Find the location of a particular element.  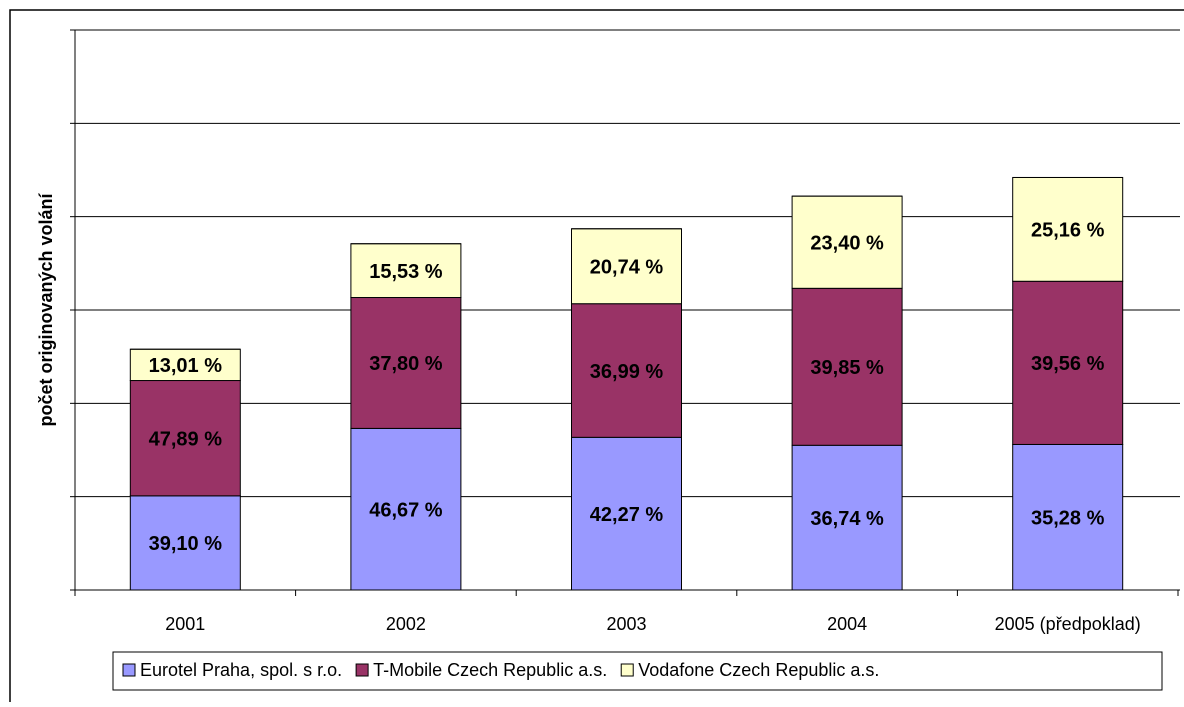

data-label: 20,74 % is located at coordinates (627, 268).